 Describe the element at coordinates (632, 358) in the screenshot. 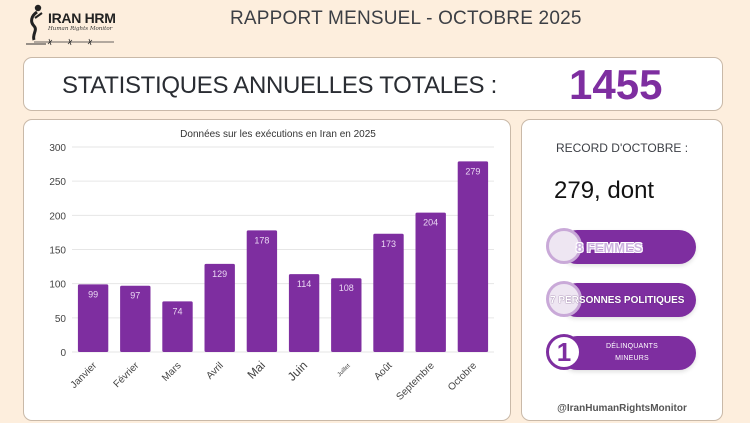

I see `minors-line-2: MINEURS` at that location.